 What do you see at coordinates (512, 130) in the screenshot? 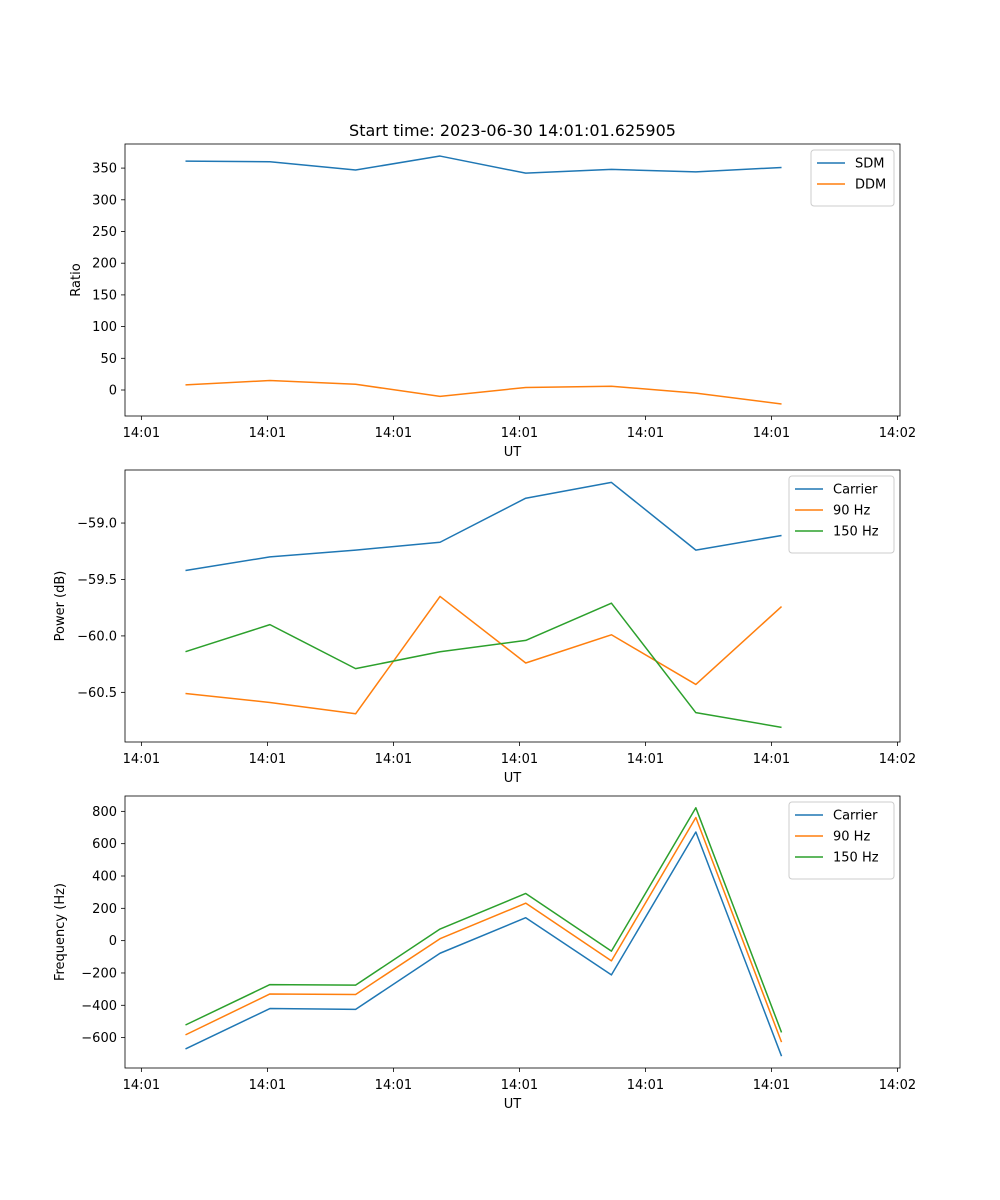
I see `figure-title: Start time: 2023-06-30 14:01:01.625905` at bounding box center [512, 130].